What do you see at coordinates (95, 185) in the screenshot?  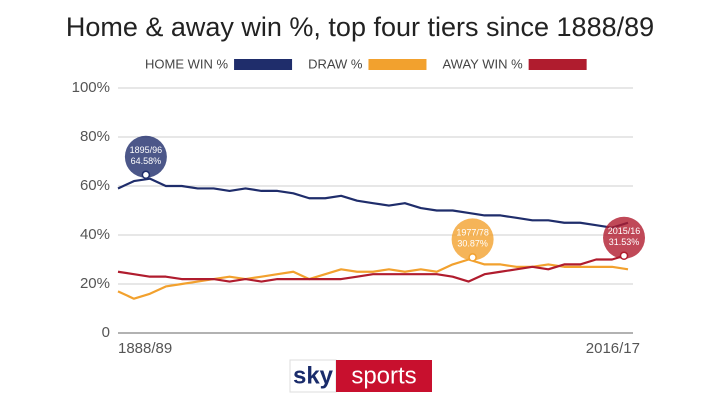 I see `y-tick-label: 60%` at bounding box center [95, 185].